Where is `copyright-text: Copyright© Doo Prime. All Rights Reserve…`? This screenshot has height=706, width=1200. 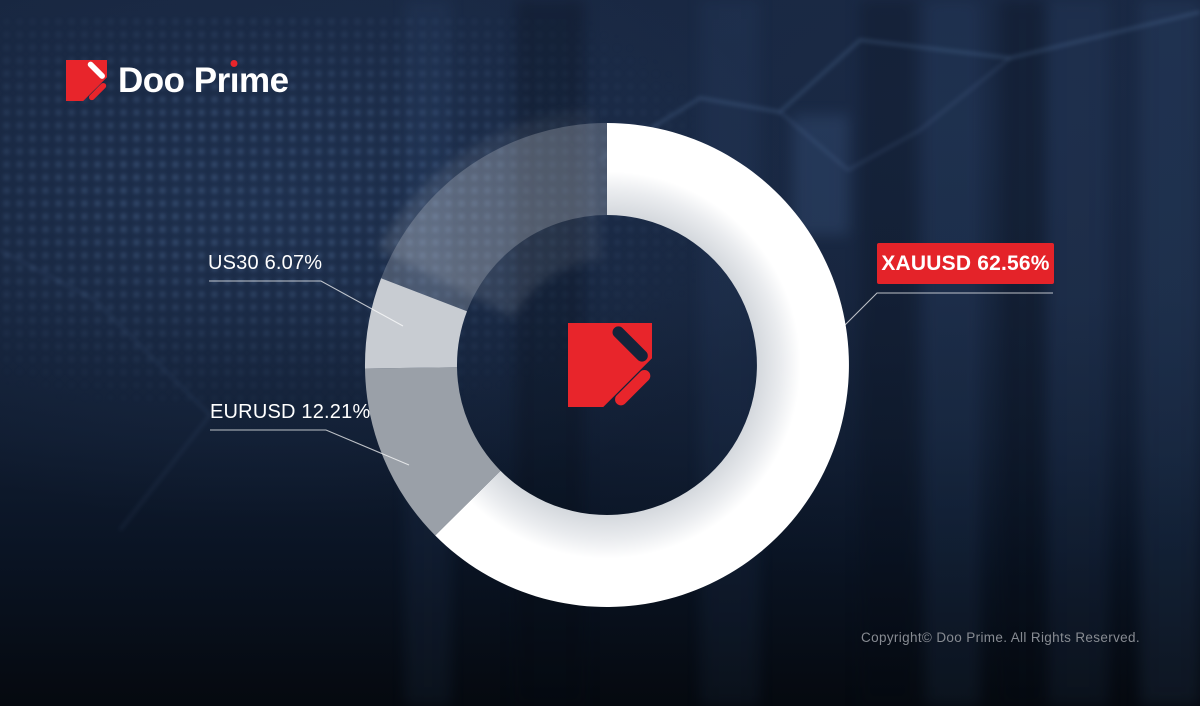 copyright-text: Copyright© Doo Prime. All Rights Reserve… is located at coordinates (1000, 637).